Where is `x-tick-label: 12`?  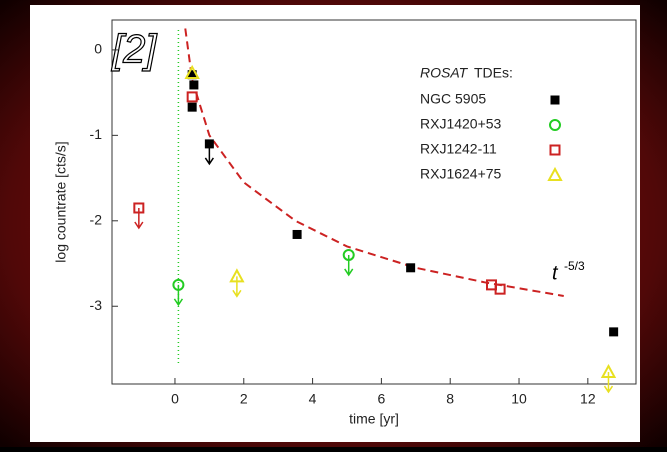
x-tick-label: 12 is located at coordinates (588, 399).